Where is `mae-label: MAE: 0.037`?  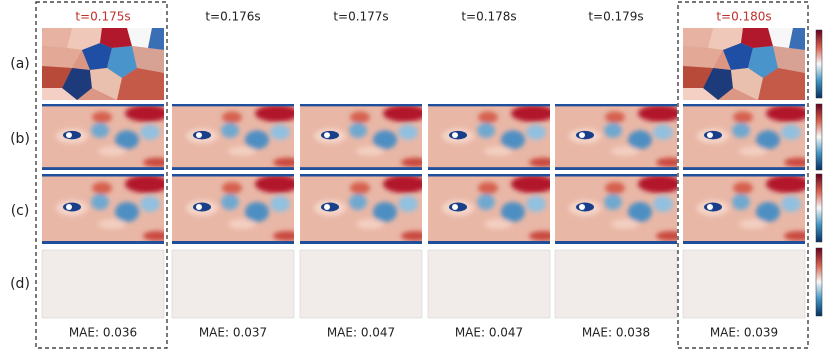 mae-label: MAE: 0.037 is located at coordinates (233, 333).